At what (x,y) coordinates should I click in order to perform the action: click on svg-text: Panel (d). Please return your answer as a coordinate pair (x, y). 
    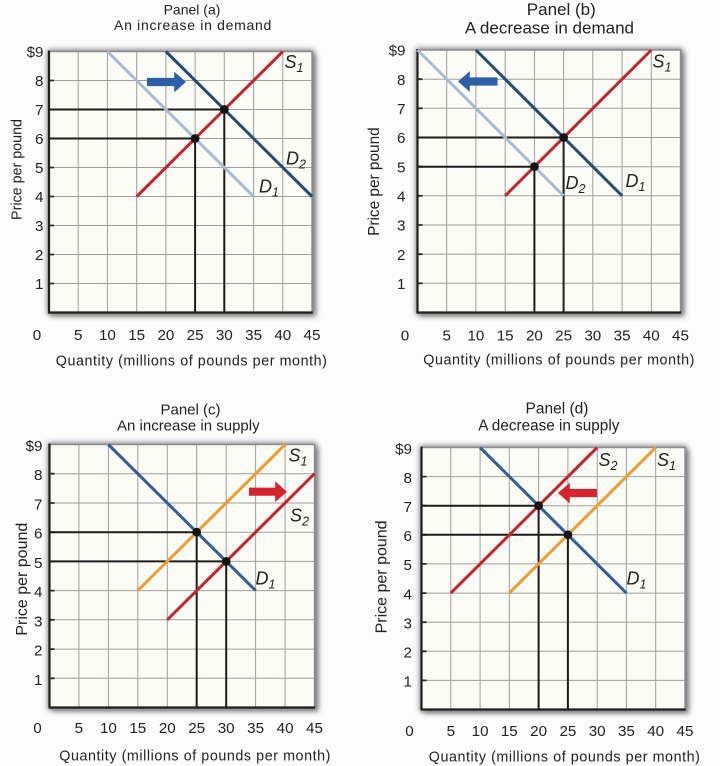
    Looking at the image, I should click on (557, 408).